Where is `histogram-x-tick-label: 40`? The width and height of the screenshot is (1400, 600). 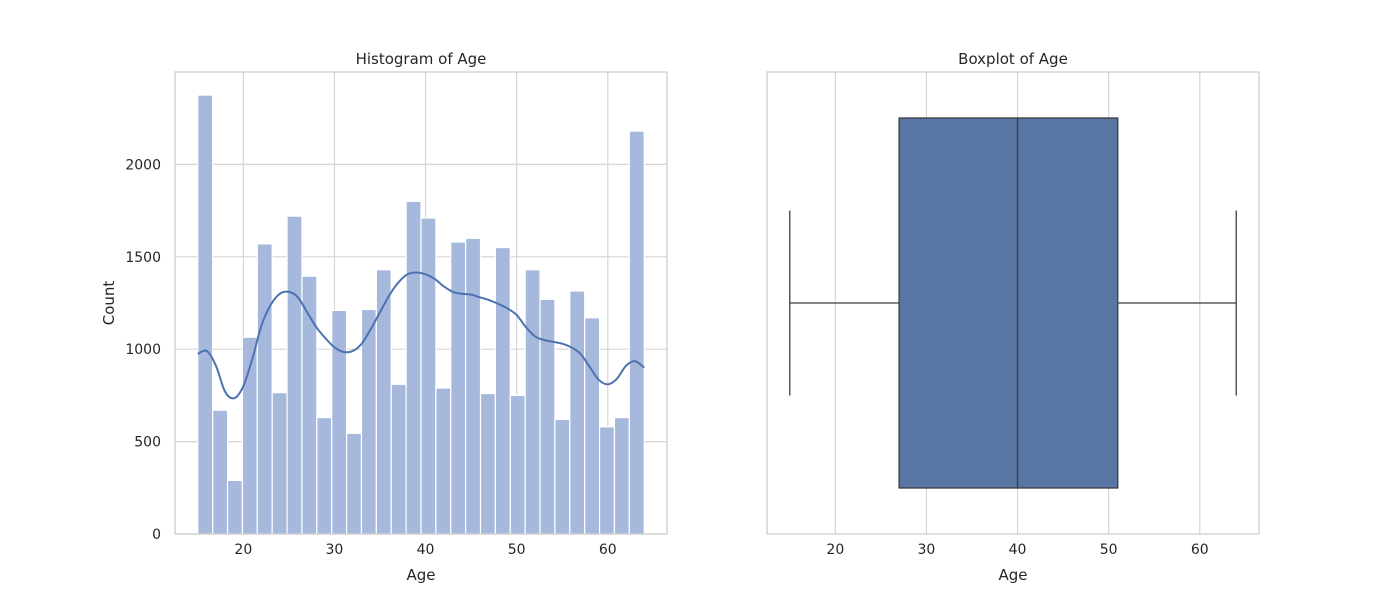
histogram-x-tick-label: 40 is located at coordinates (426, 550).